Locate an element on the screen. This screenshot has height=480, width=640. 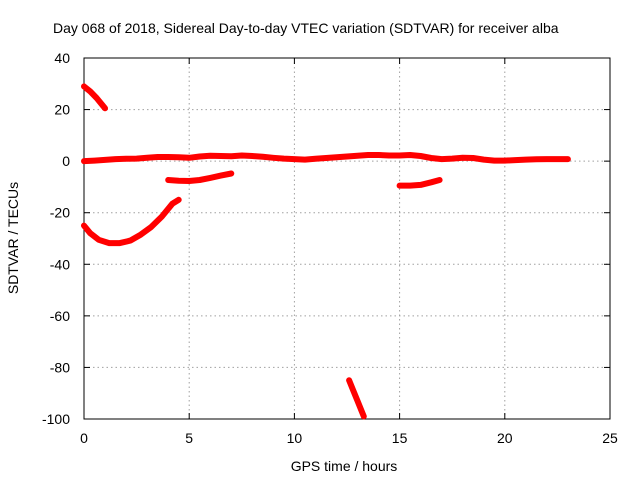
y-tick-label: -20 is located at coordinates (60, 213).